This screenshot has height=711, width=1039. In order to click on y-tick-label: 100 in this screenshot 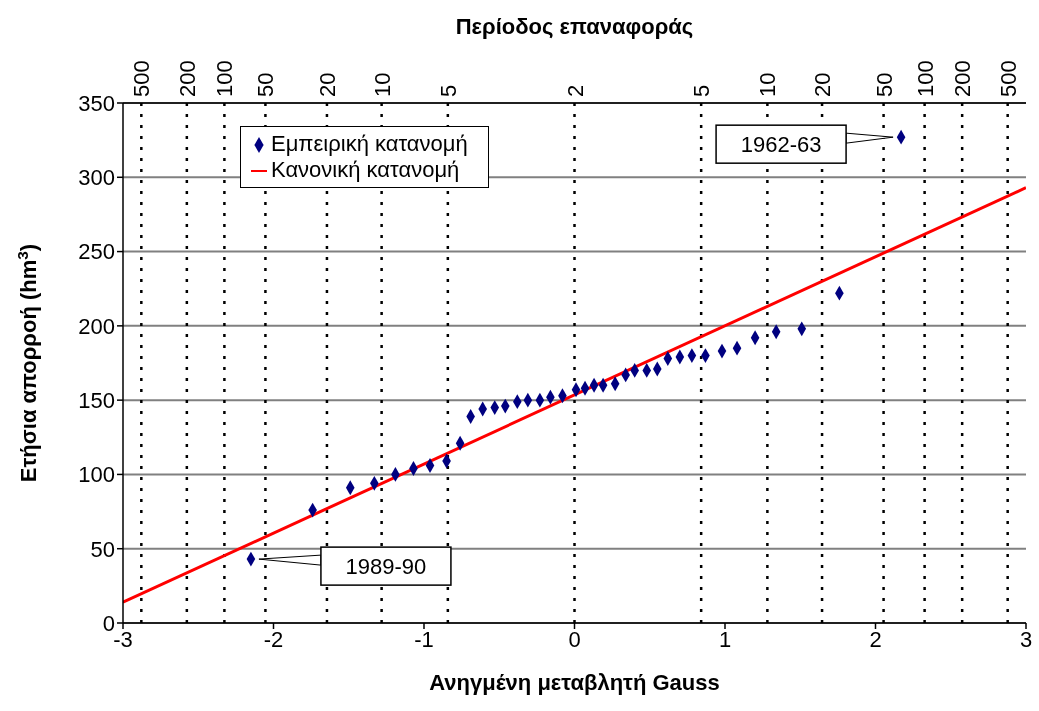, I will do `click(96, 475)`.